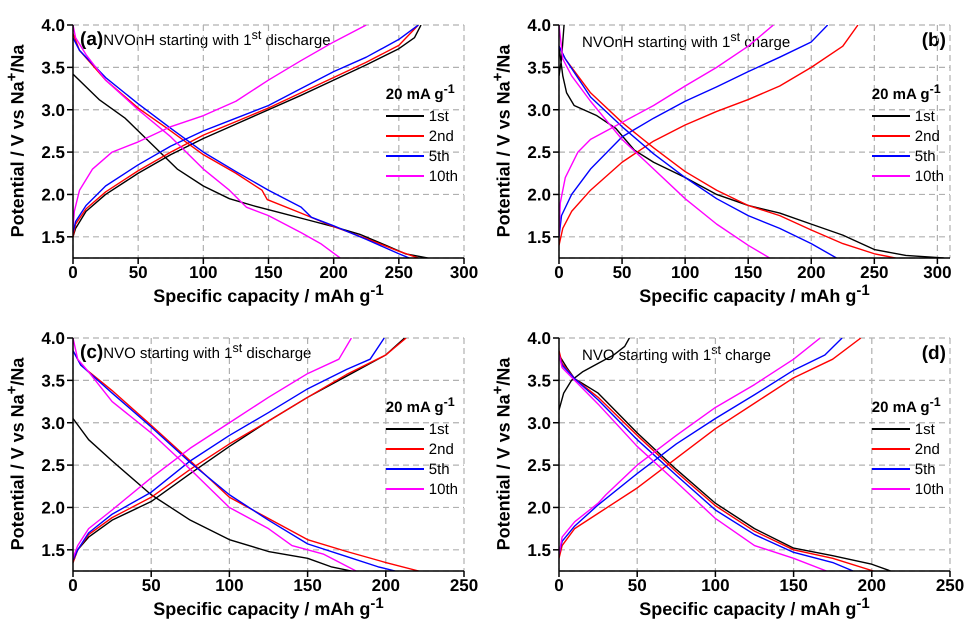 The image size is (972, 627). I want to click on chart-title: NVO starting with 1$^{st}$ discharge, so click(207, 351).